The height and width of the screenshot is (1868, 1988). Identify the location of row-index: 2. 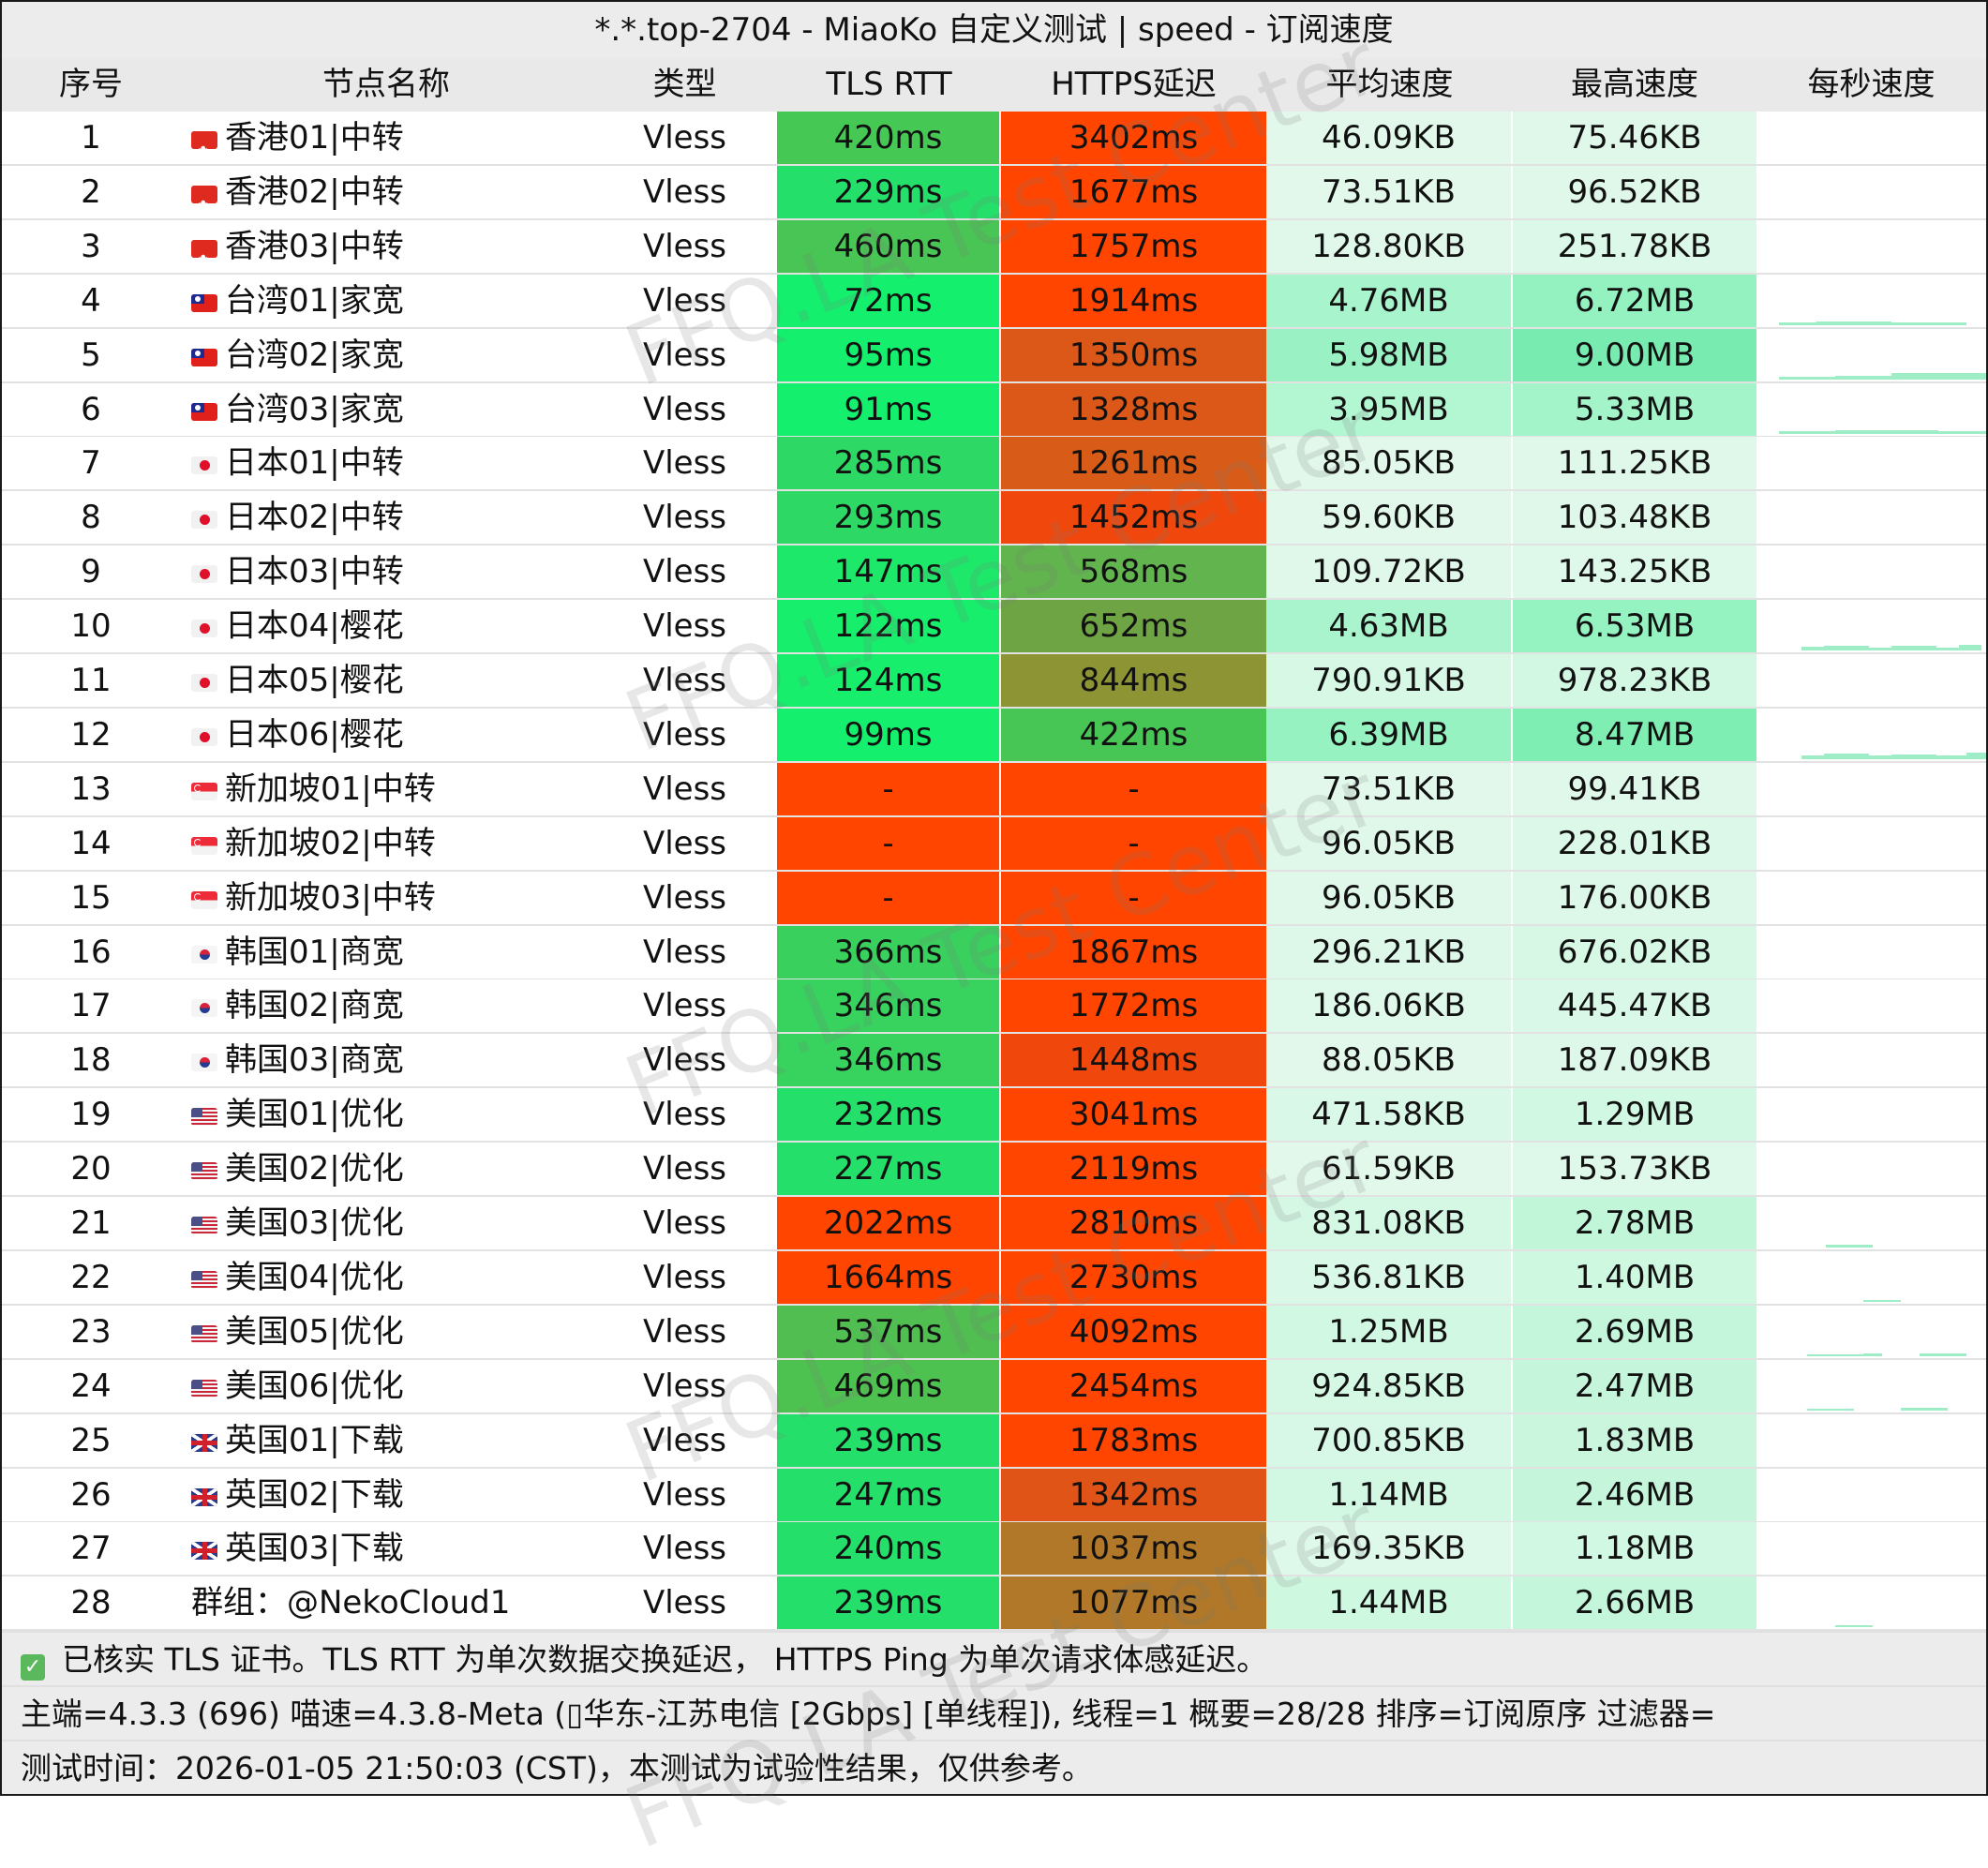
(91, 191).